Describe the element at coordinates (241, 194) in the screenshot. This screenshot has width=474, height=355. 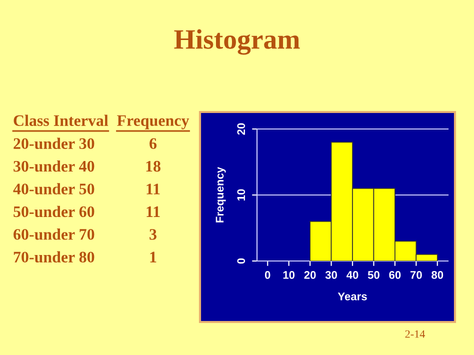
I see `y-tick-label: 10` at that location.